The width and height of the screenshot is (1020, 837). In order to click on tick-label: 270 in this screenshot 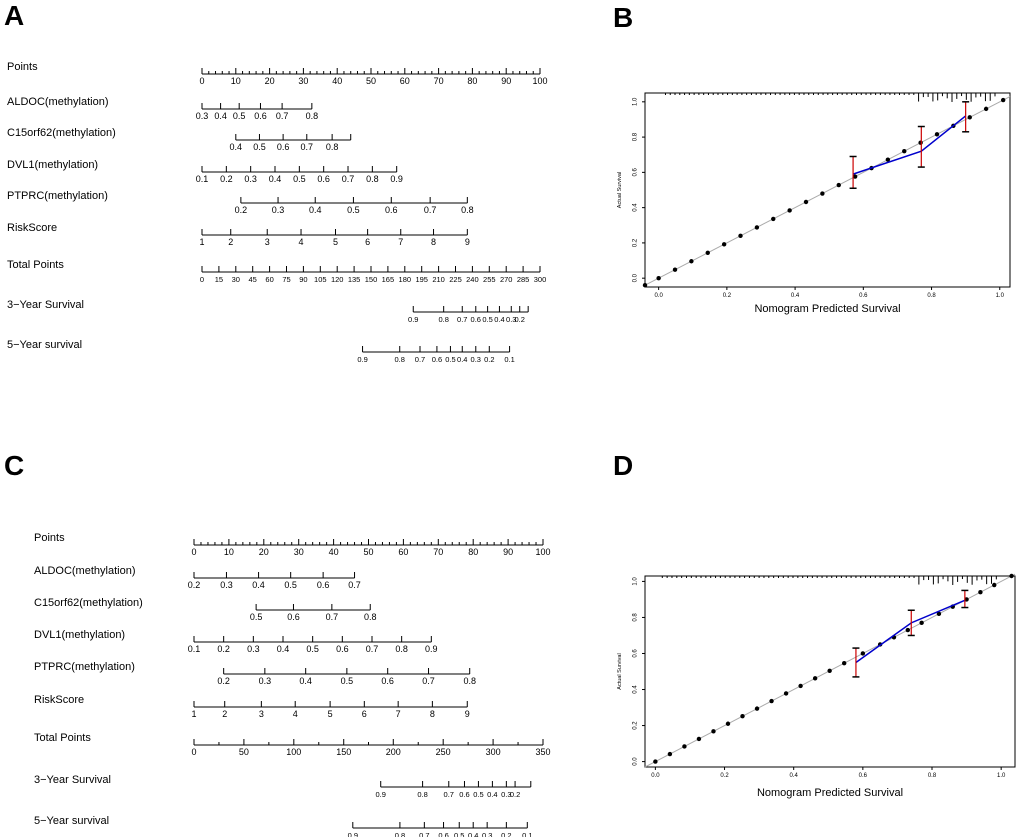, I will do `click(506, 279)`.